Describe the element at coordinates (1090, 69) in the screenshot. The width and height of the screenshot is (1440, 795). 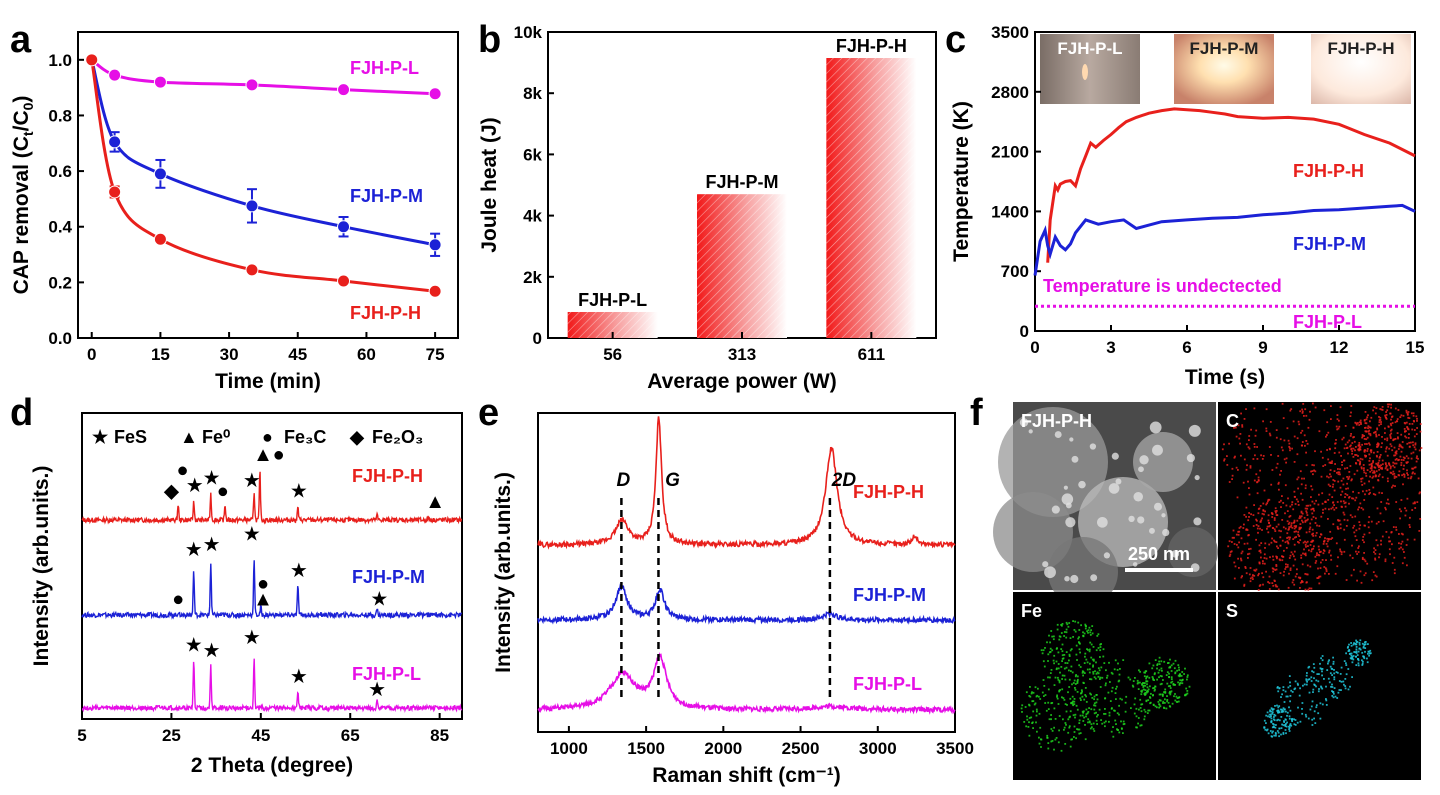
I see `panel-c-photo` at that location.